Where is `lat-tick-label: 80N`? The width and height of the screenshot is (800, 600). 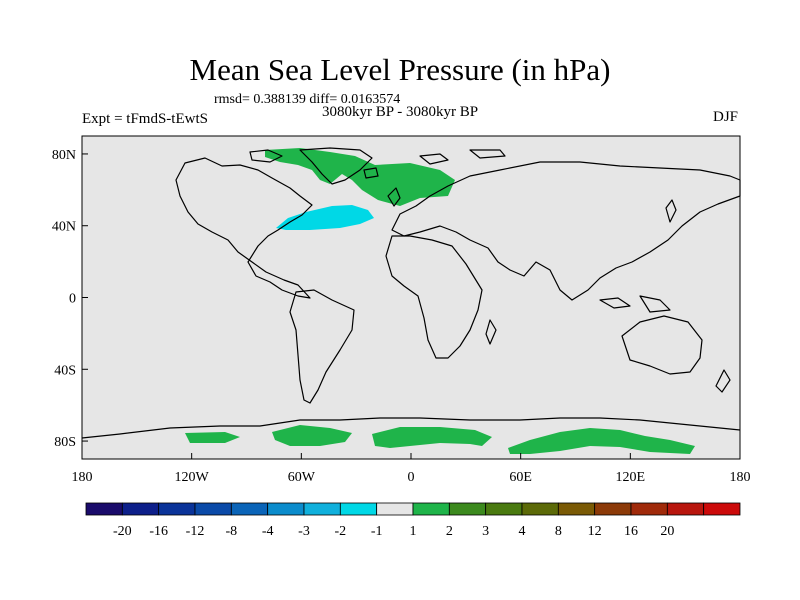
lat-tick-label: 80N is located at coordinates (64, 155).